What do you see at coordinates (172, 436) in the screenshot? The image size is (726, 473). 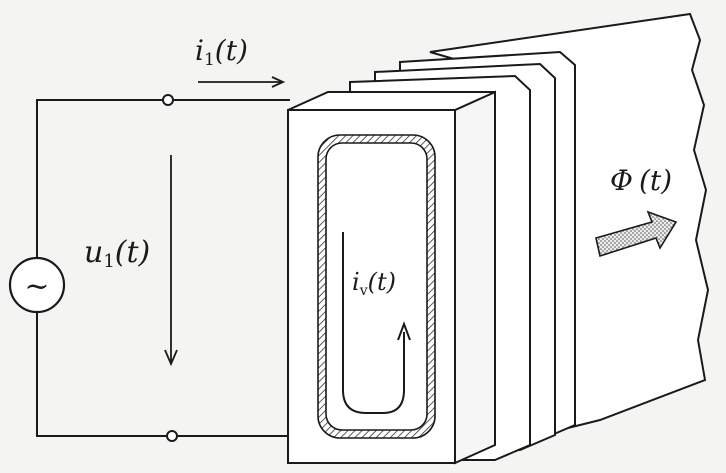 I see `terminal-bottom` at bounding box center [172, 436].